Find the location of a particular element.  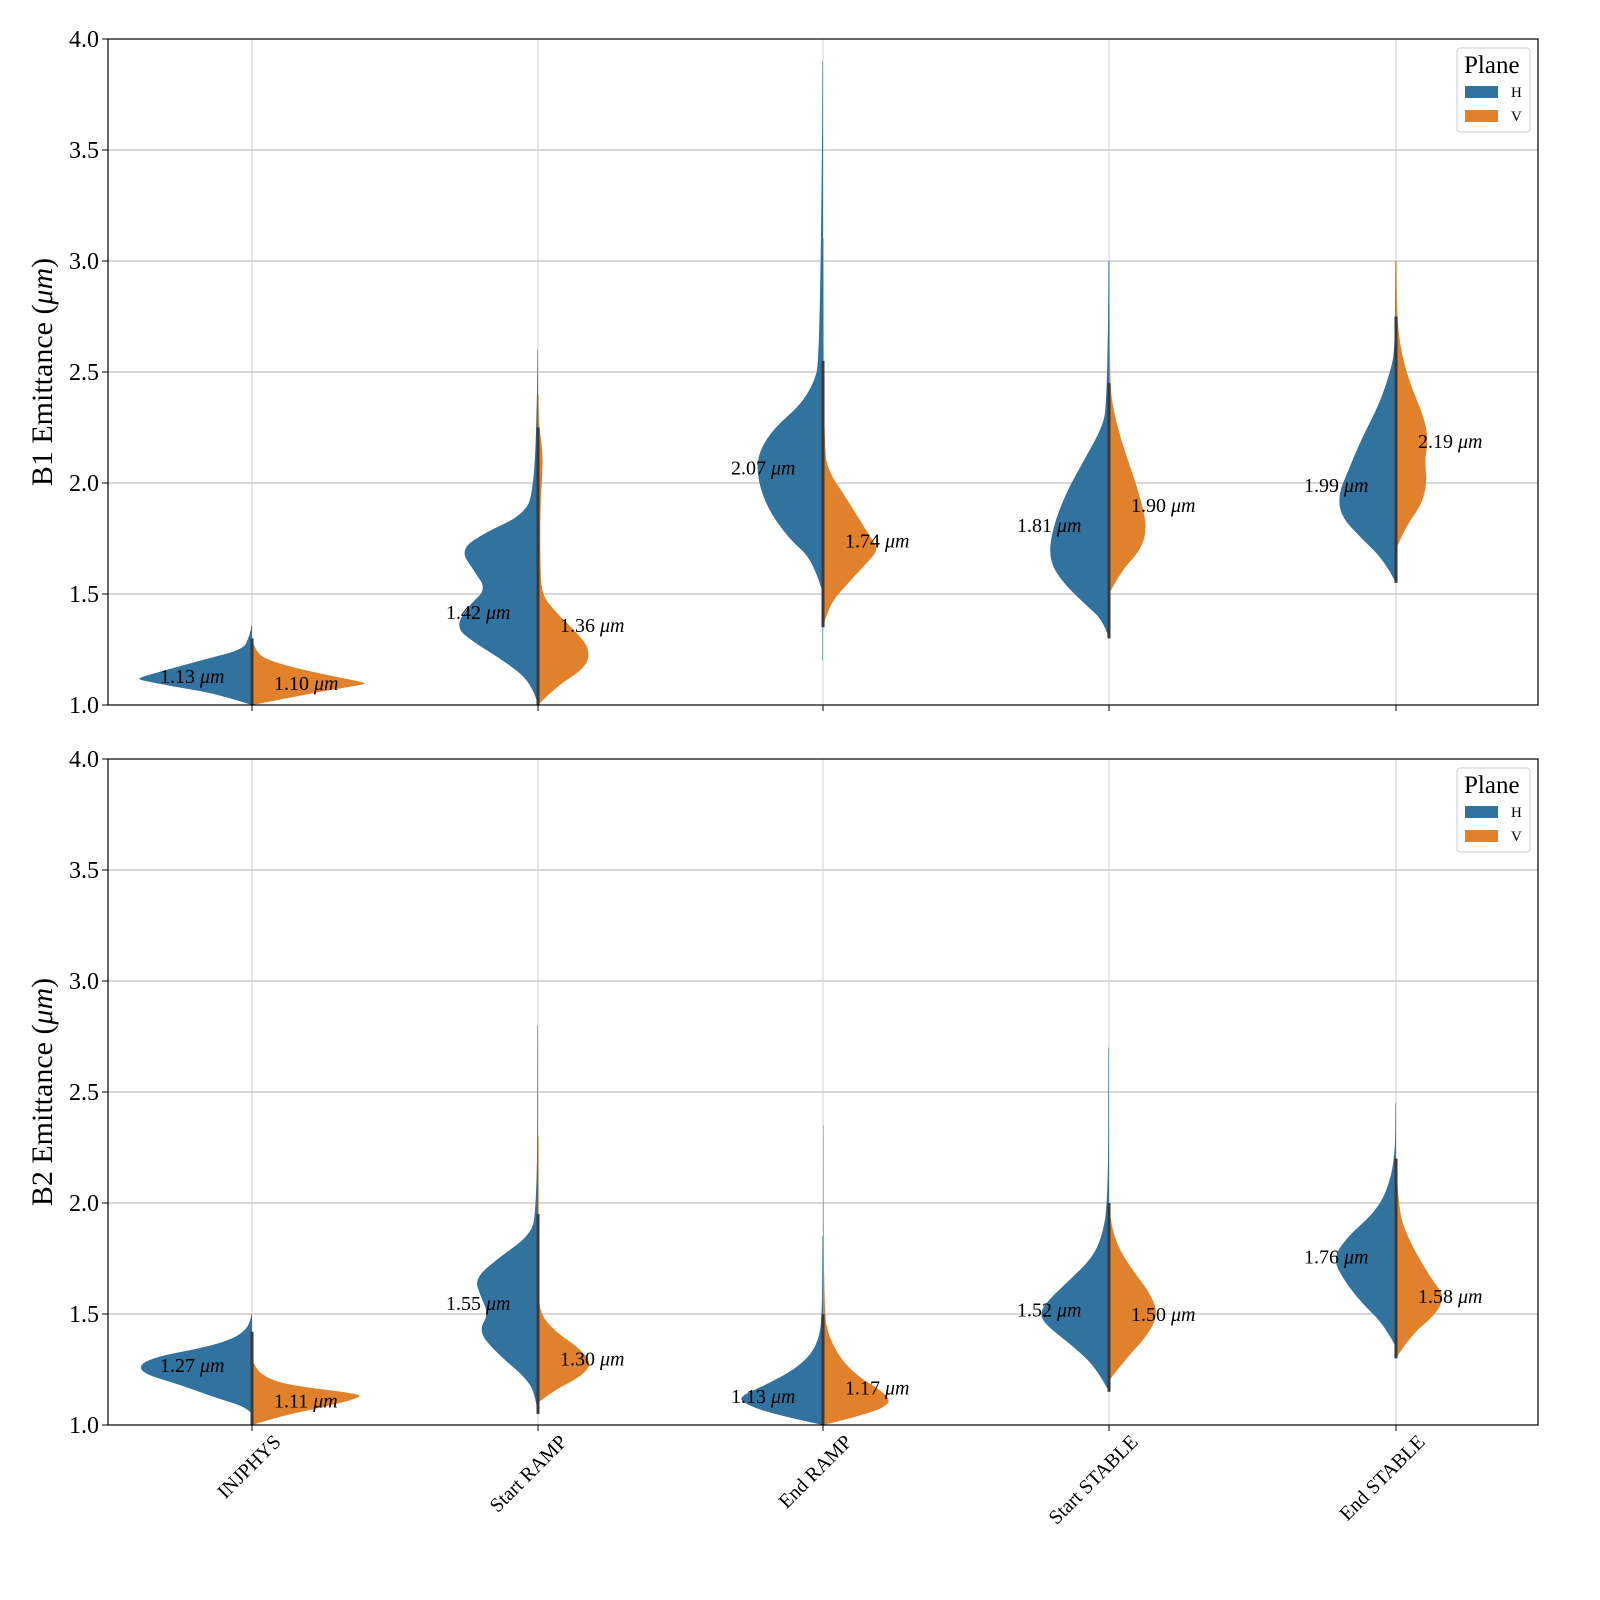

median-label-v: 1.74 μm is located at coordinates (877, 542).